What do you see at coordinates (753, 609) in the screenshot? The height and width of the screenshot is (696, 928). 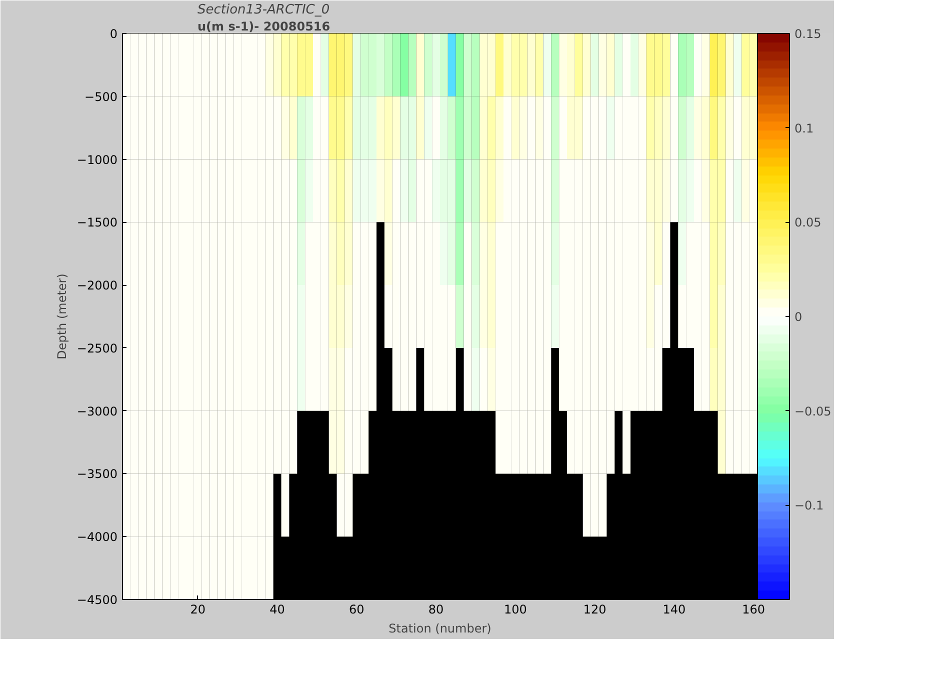 I see `x-tick-label: 160` at bounding box center [753, 609].